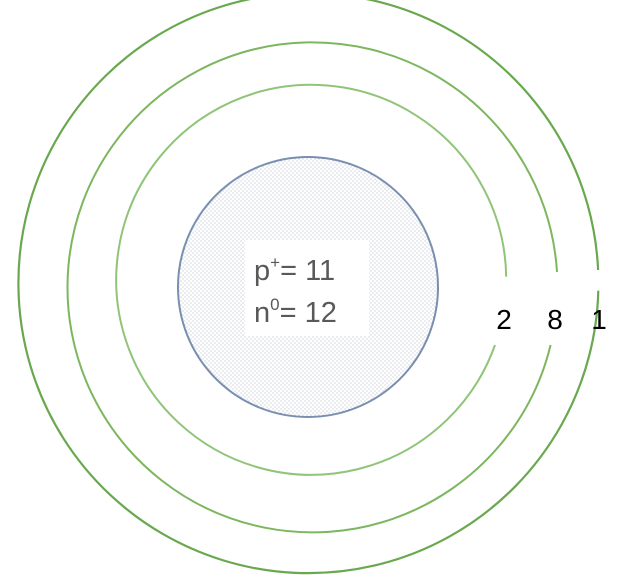  What do you see at coordinates (599, 319) in the screenshot?
I see `shell-3-electron-count: 1` at bounding box center [599, 319].